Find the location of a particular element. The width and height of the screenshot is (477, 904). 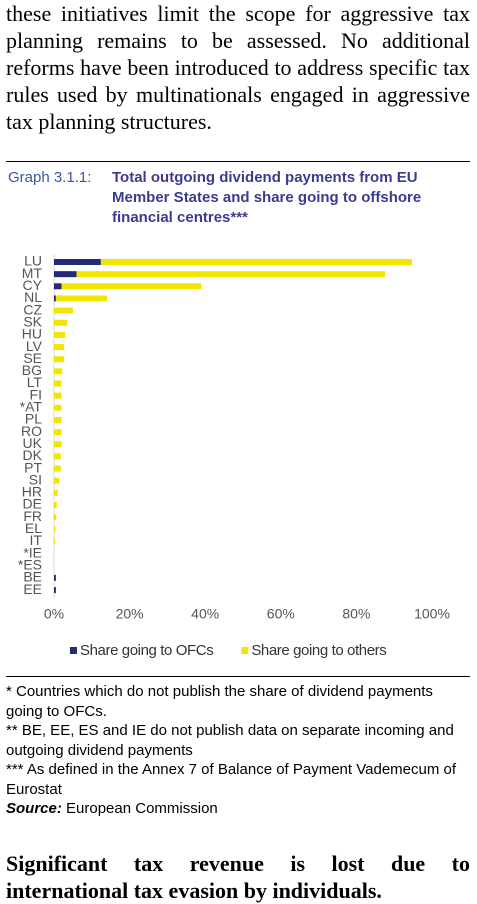

y-tick-label: BE is located at coordinates (32, 577).